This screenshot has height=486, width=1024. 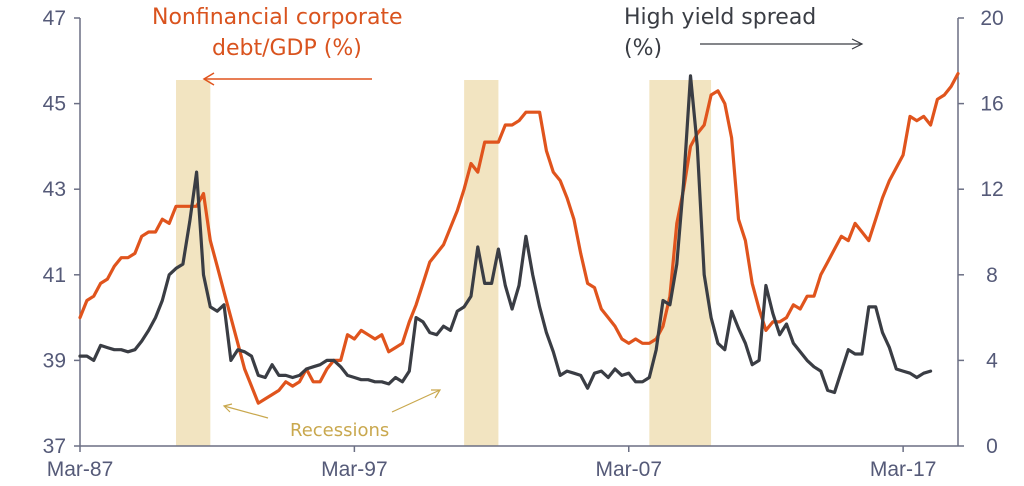 I want to click on right-tick-label: 8, so click(x=992, y=275).